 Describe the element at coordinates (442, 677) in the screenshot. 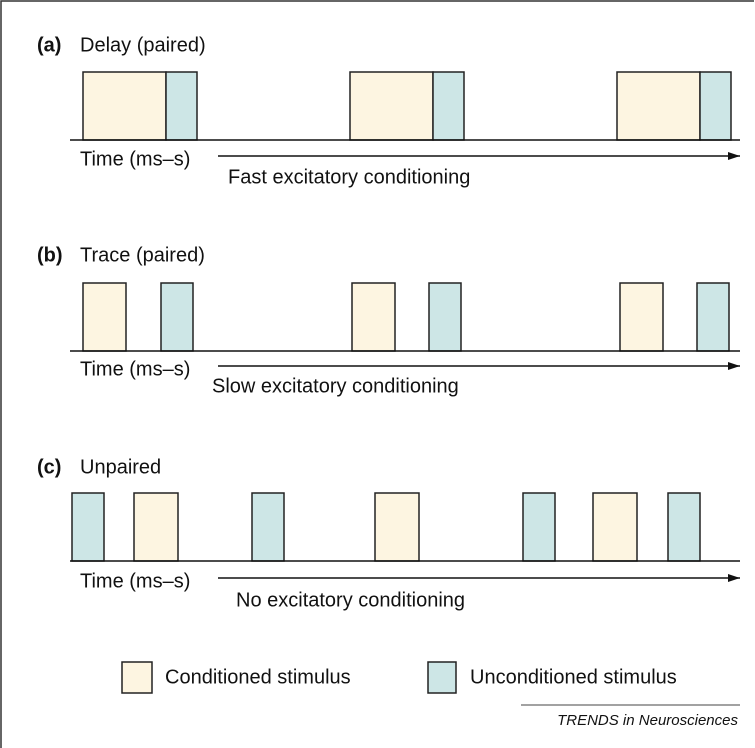

I see `legend-swatch-us` at that location.